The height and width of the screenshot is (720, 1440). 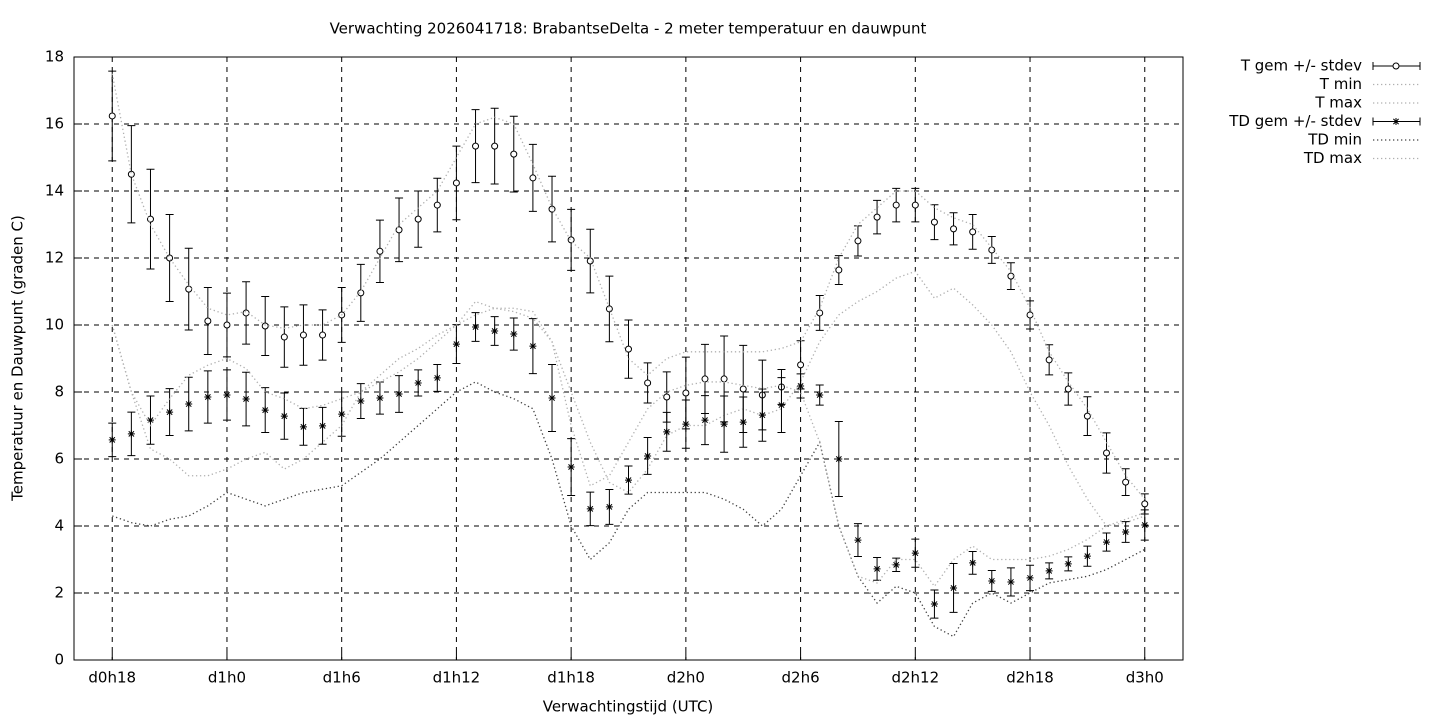 What do you see at coordinates (59, 459) in the screenshot?
I see `y-tick-label: 6` at bounding box center [59, 459].